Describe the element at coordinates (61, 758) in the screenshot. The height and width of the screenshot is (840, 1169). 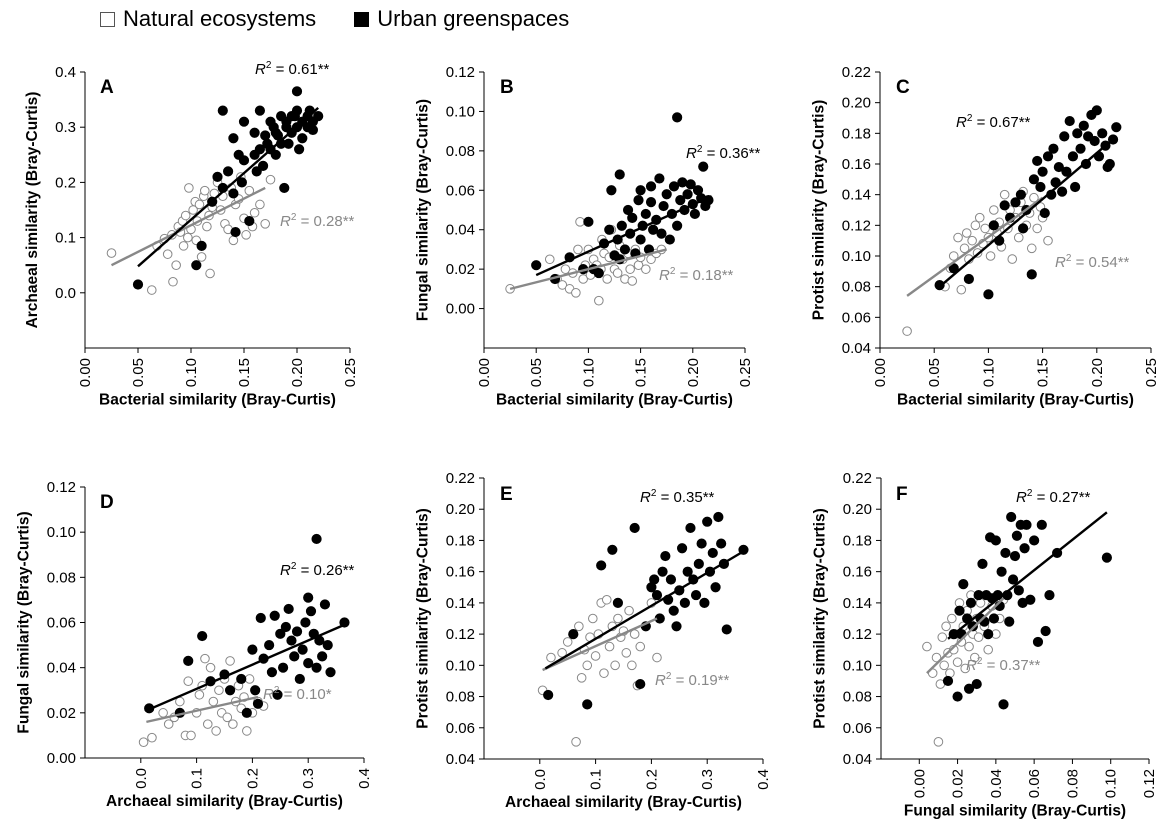
I see `panel-d-y-tick-label: 0.00` at that location.